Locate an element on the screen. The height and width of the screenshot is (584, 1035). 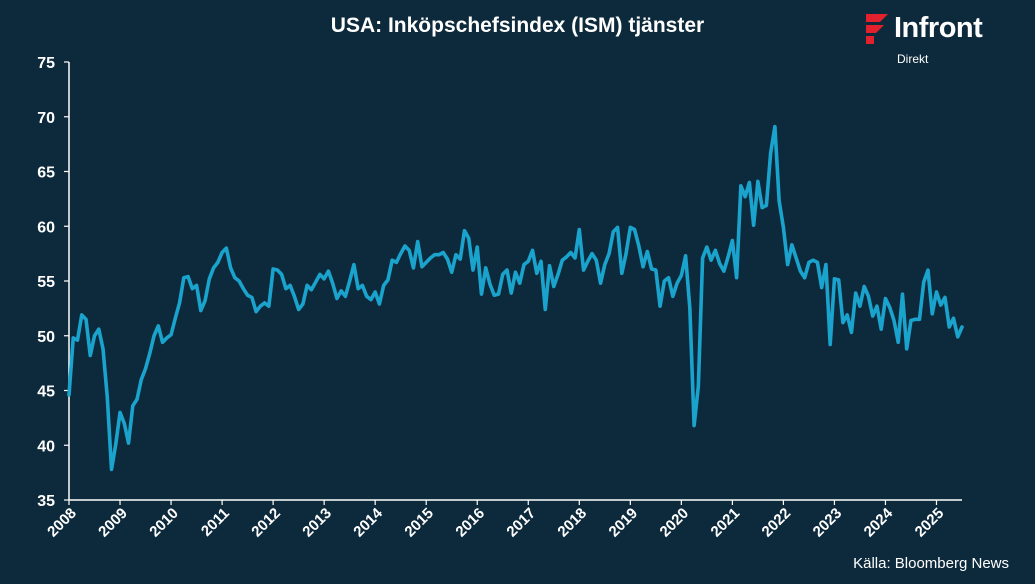
x-tick-label: 2018 is located at coordinates (572, 523).